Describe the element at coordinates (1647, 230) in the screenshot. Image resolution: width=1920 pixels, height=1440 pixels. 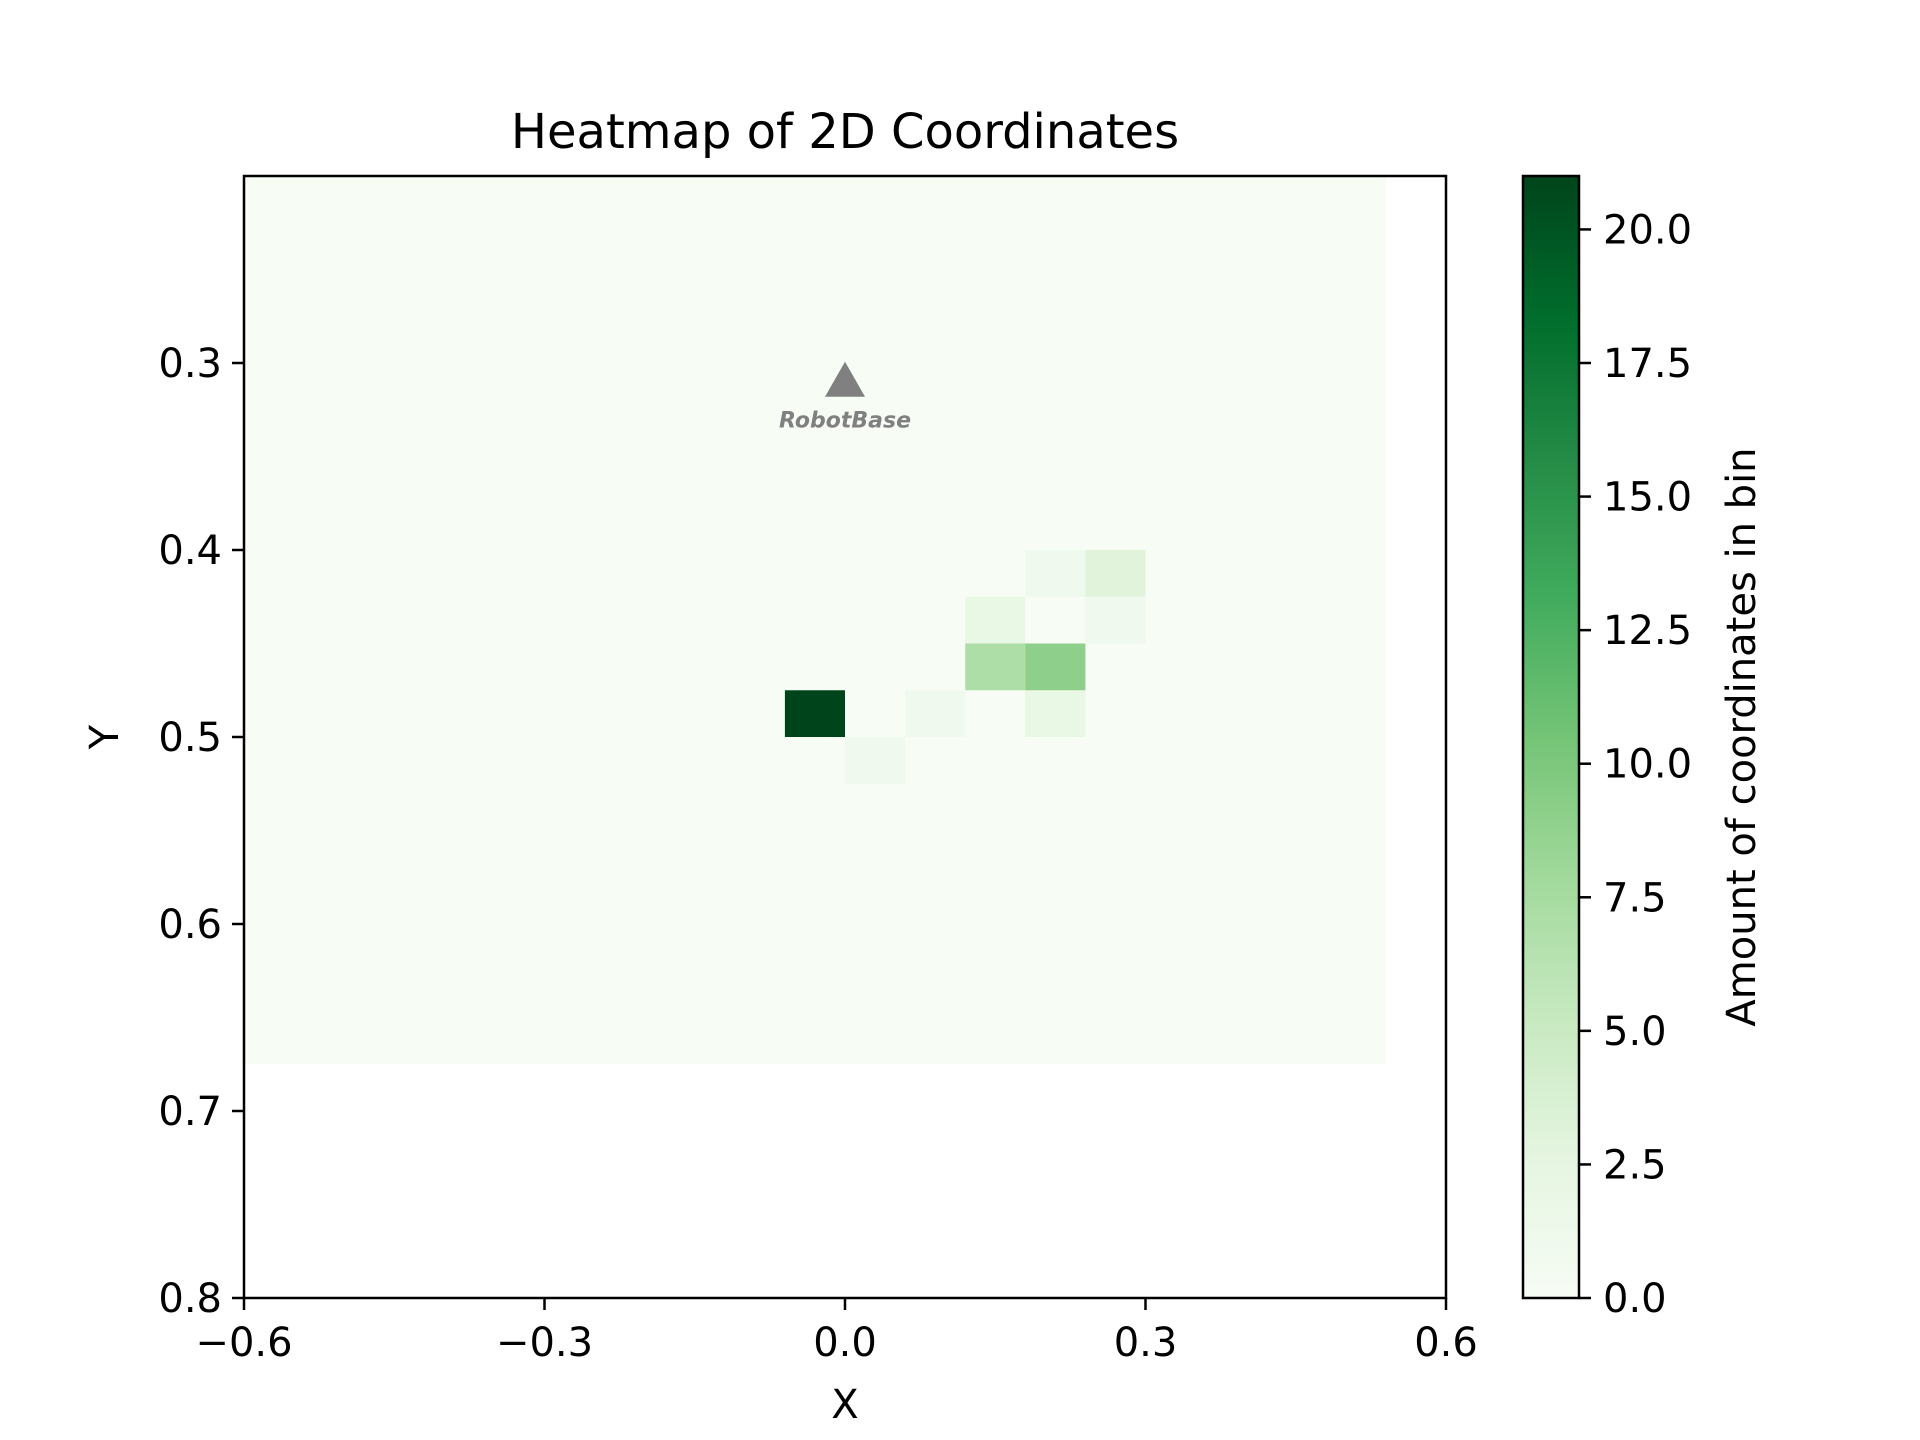
I see `colorbar-tick-label: 20.0` at that location.